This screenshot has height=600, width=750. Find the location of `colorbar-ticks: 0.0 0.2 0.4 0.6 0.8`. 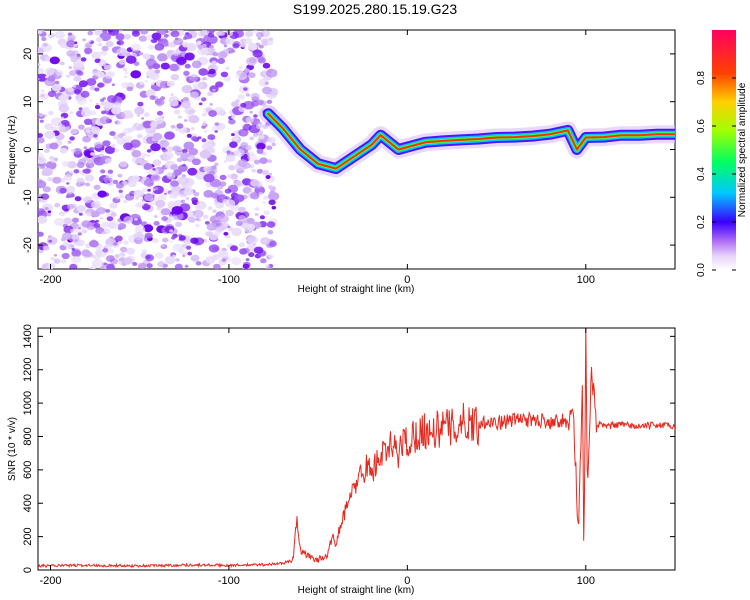

colorbar-ticks: 0.0 0.2 0.4 0.6 0.8 is located at coordinates (716, 174).